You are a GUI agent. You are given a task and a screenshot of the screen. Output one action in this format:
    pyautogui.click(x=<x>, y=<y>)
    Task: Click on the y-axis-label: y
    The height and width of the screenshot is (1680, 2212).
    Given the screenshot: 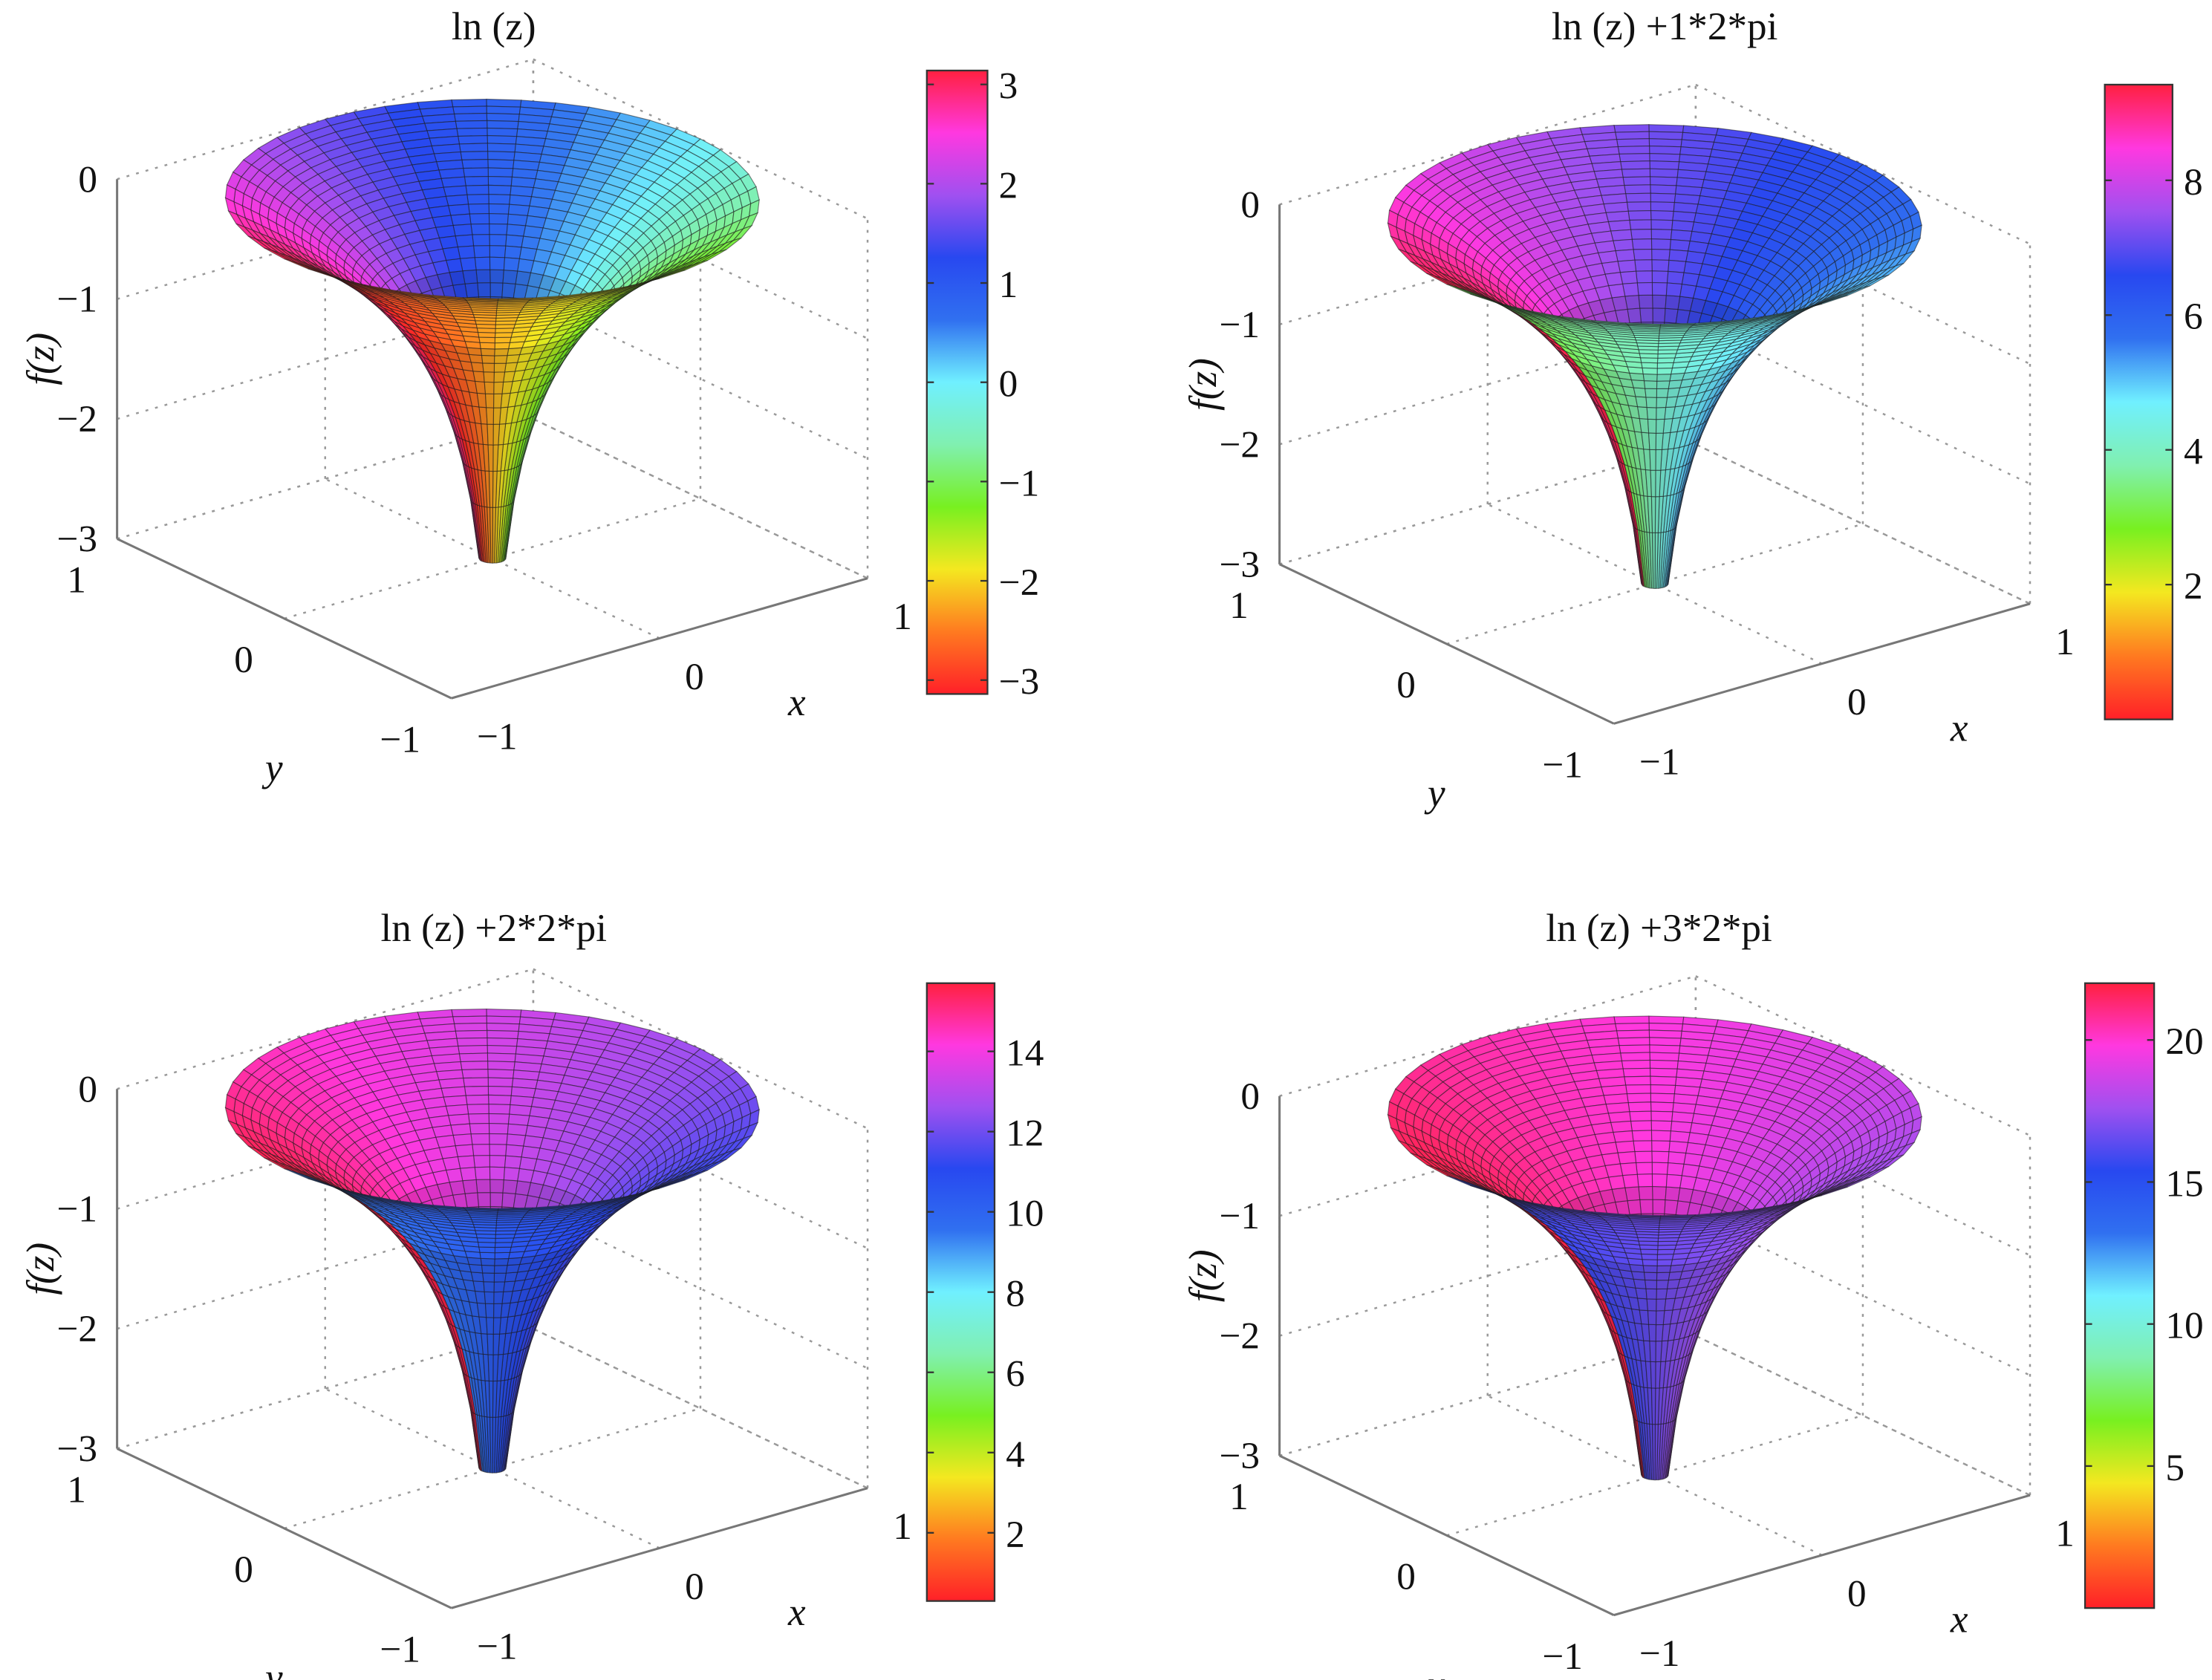 What is the action you would take?
    pyautogui.click(x=272, y=768)
    